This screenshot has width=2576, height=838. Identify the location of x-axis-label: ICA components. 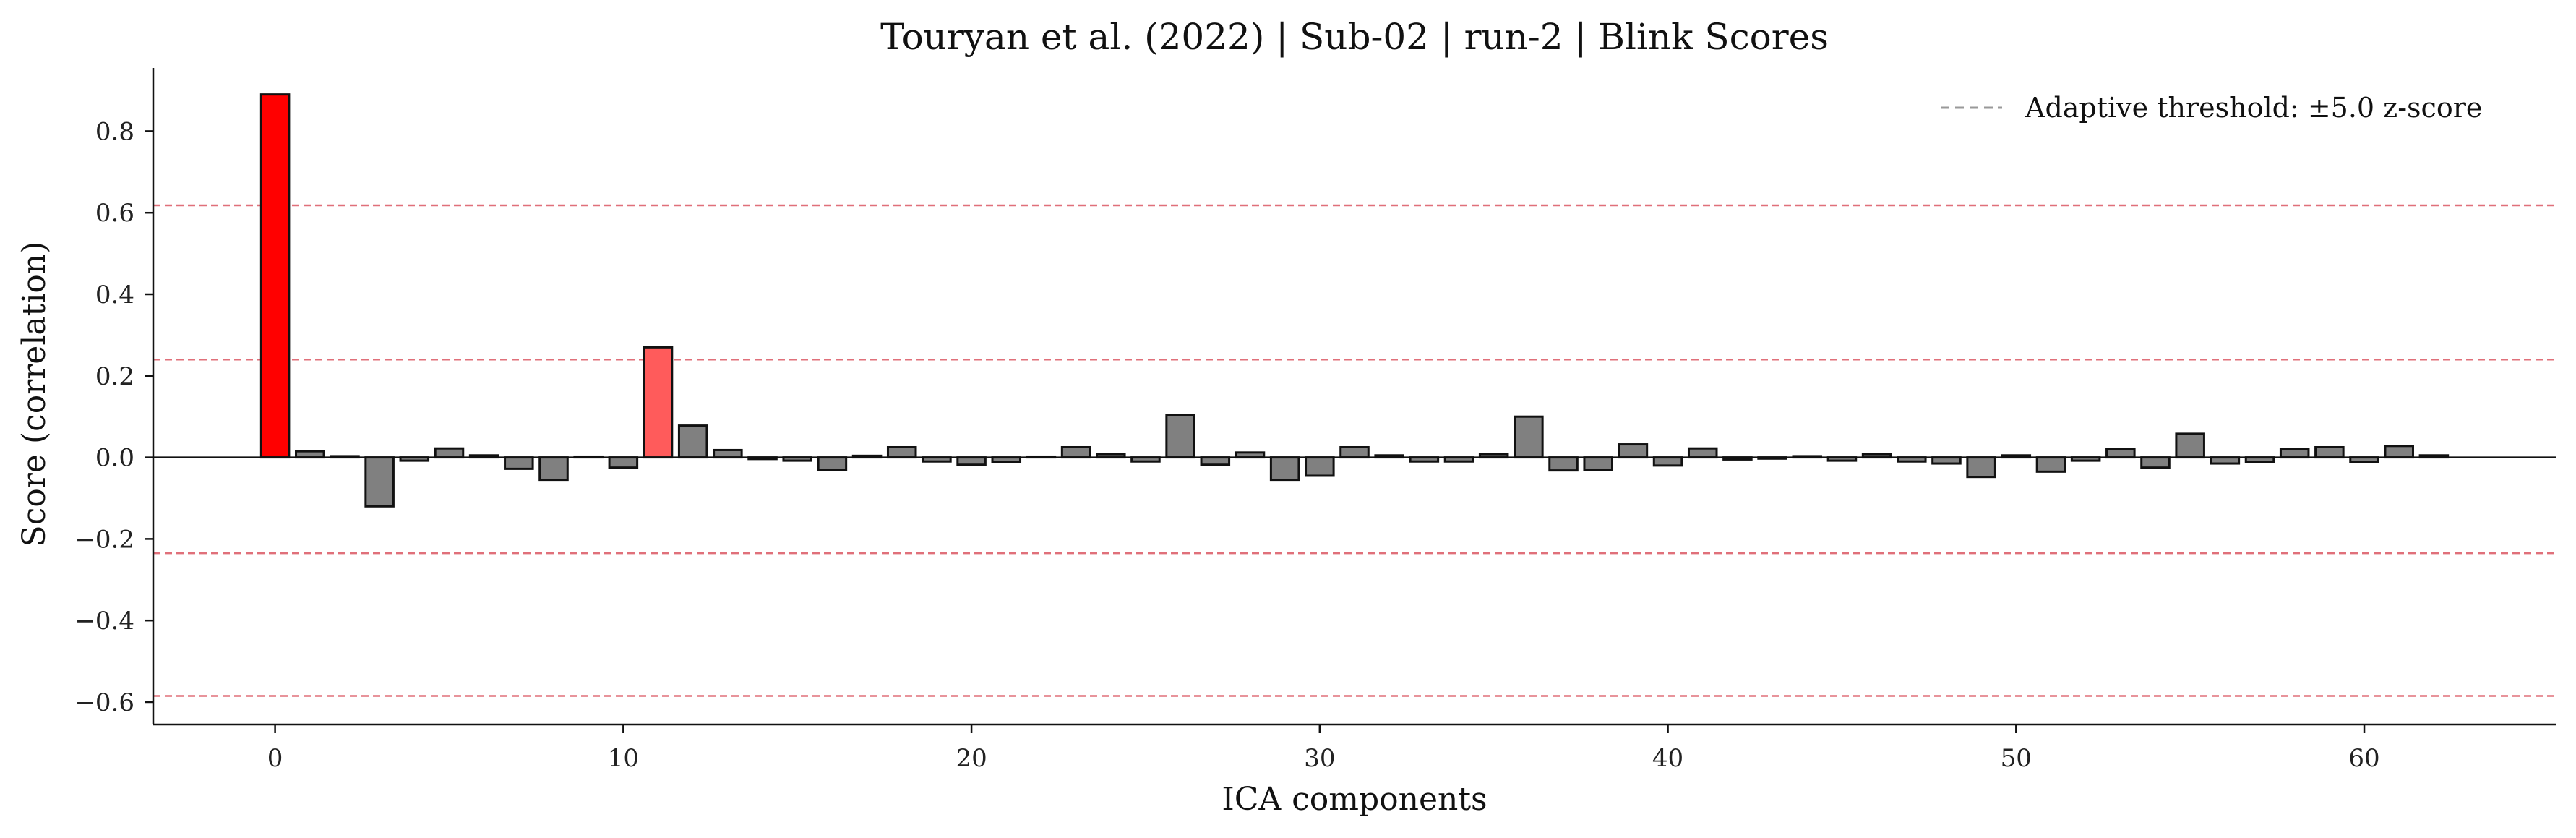
(1354, 799).